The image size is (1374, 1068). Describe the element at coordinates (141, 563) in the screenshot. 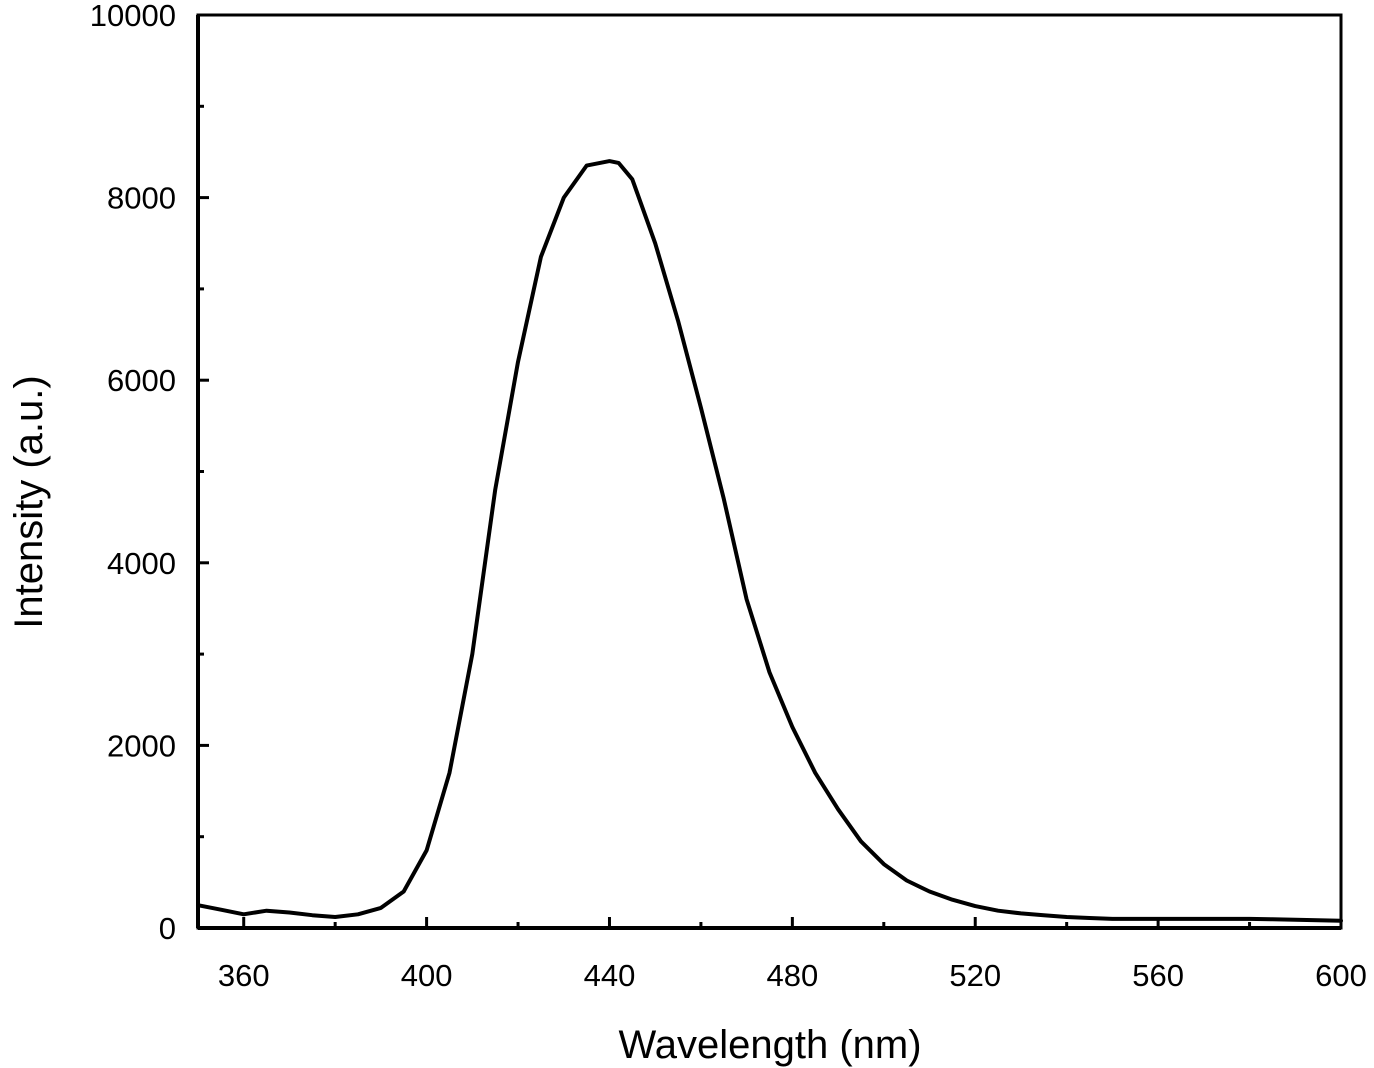

I see `y-tick-label: 4000` at that location.